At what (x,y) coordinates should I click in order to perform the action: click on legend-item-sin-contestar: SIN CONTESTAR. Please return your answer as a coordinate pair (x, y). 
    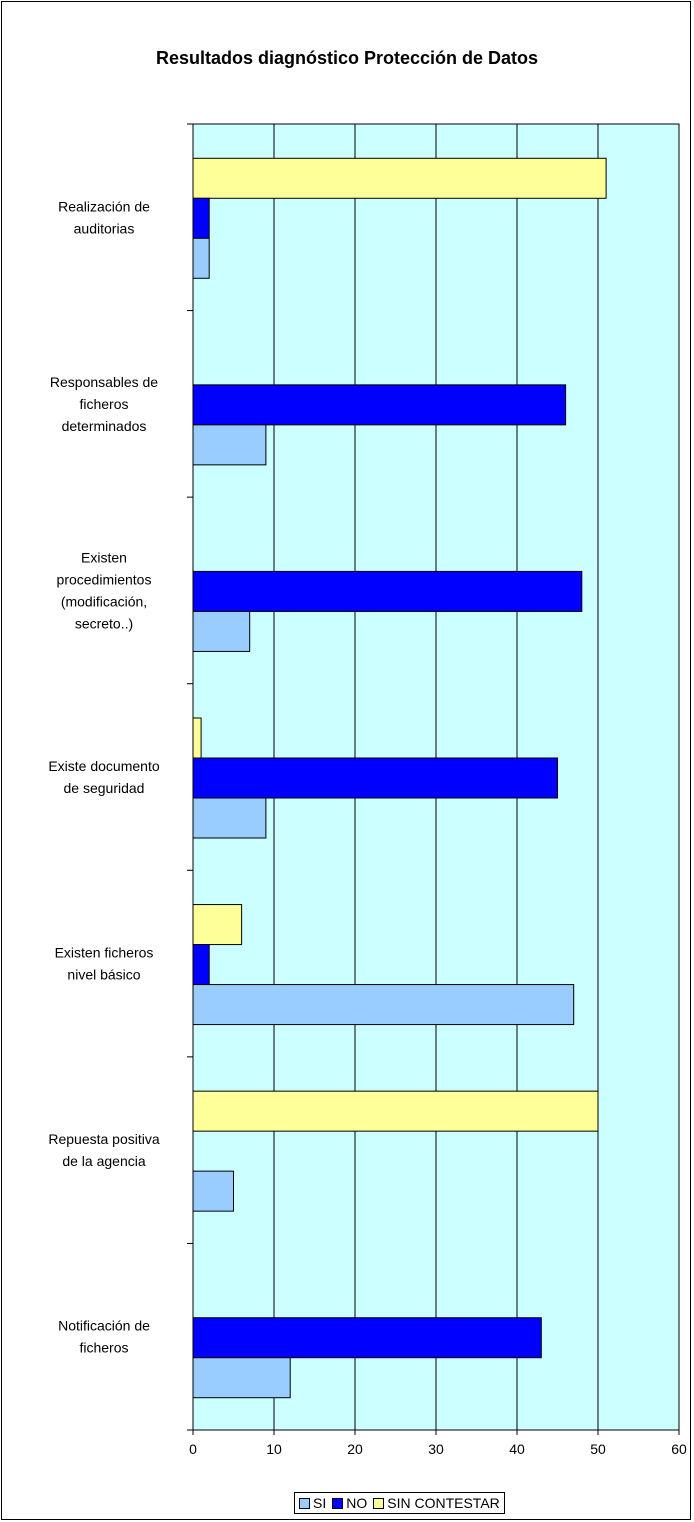
    Looking at the image, I should click on (436, 1503).